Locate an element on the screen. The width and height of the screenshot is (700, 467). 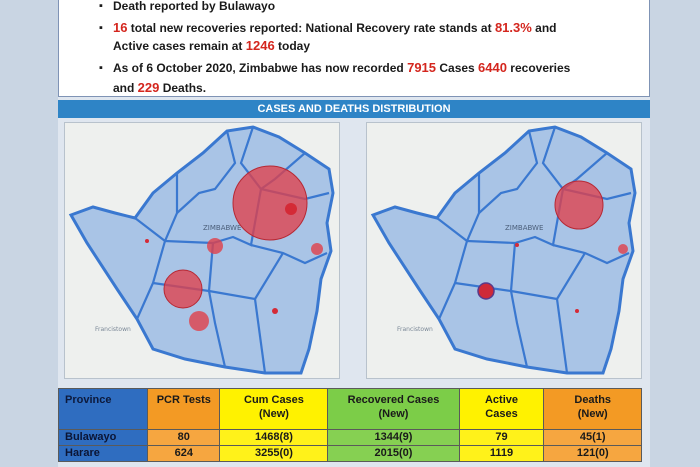
total-deaths: 229 is located at coordinates (148, 87).